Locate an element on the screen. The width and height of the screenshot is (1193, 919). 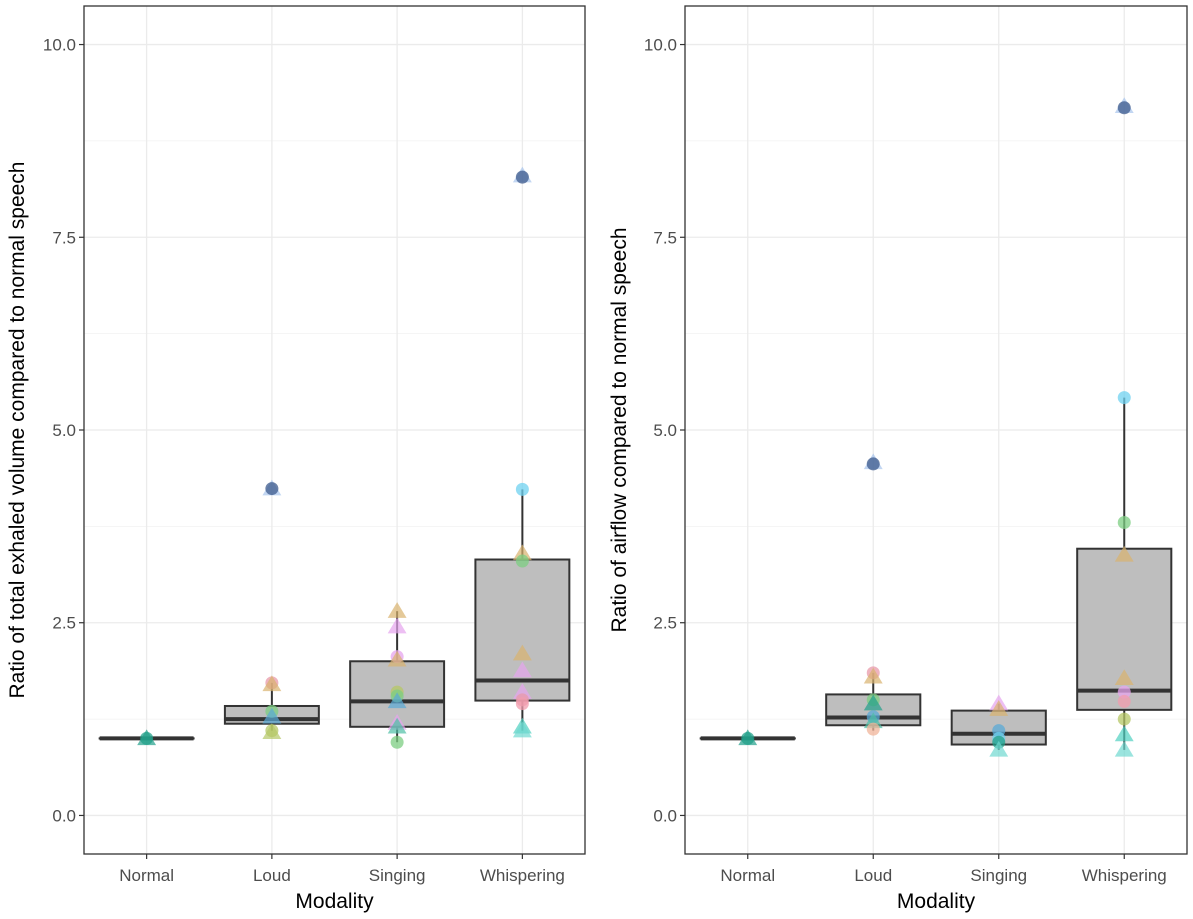
box-whispering is located at coordinates (1124, 573).